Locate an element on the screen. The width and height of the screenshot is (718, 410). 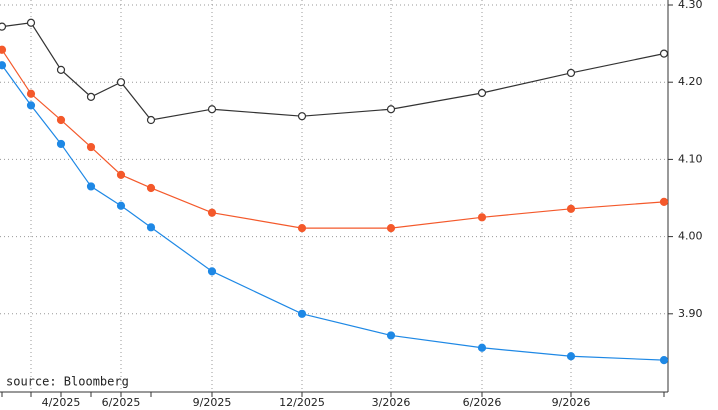
y-tick-label: 4.00 is located at coordinates (690, 236).